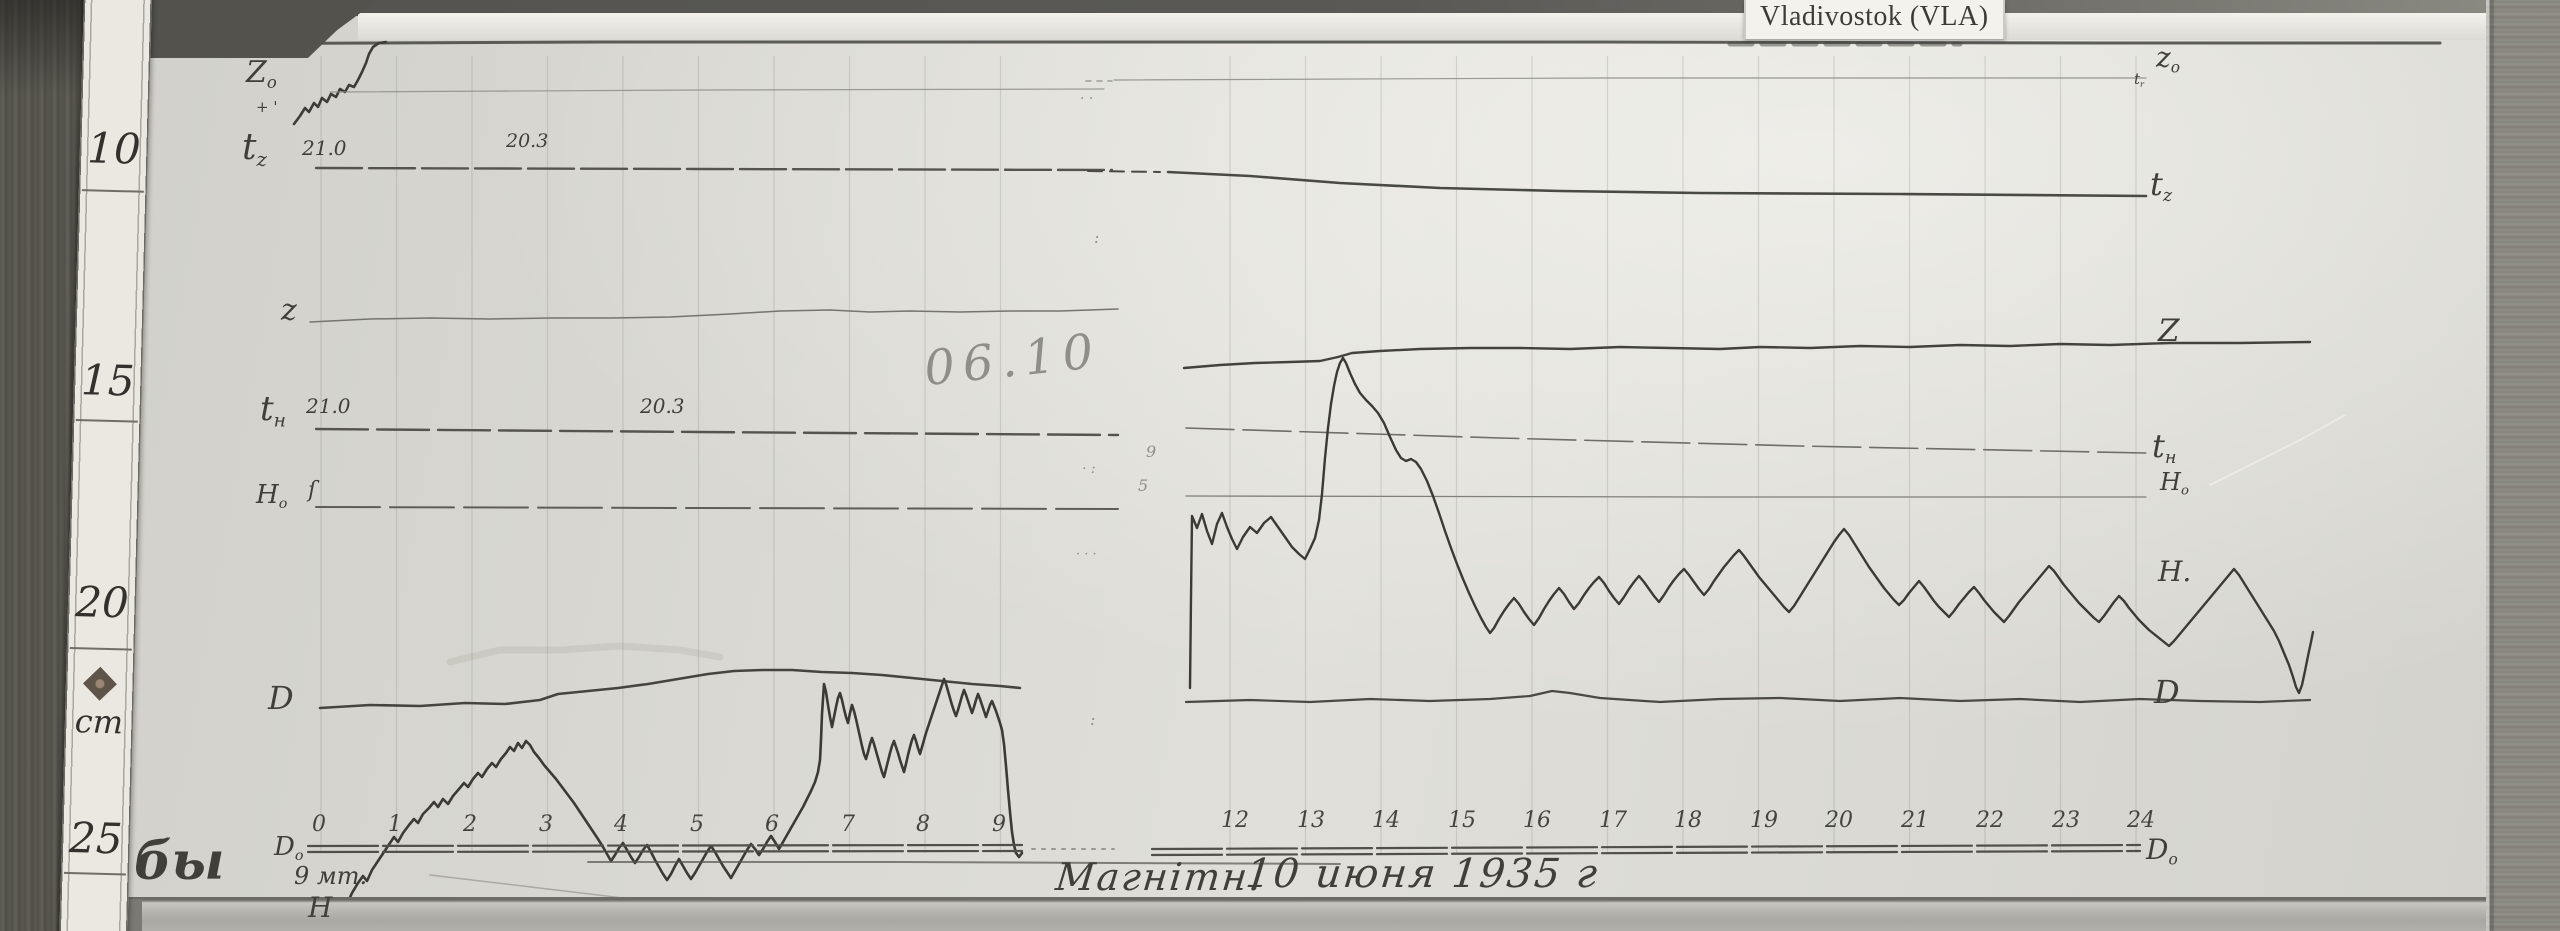 The height and width of the screenshot is (931, 2560). I want to click on station-label: Vladivostok (VLA), so click(1874, 19).